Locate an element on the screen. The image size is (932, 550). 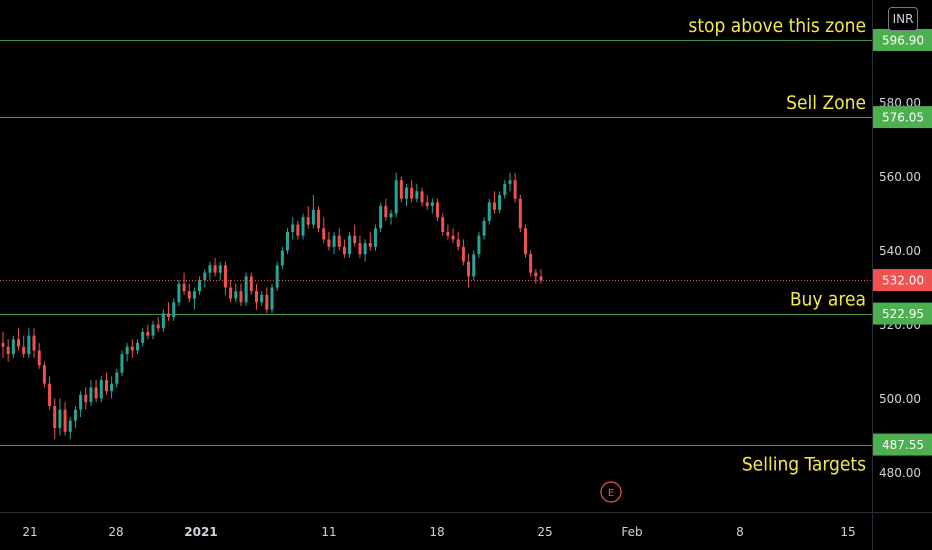
level-annotation: Sell Zone is located at coordinates (826, 103).